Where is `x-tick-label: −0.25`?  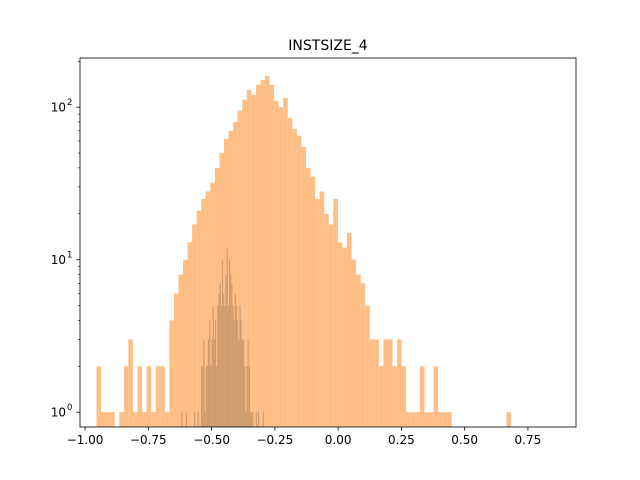 x-tick-label: −0.25 is located at coordinates (274, 440).